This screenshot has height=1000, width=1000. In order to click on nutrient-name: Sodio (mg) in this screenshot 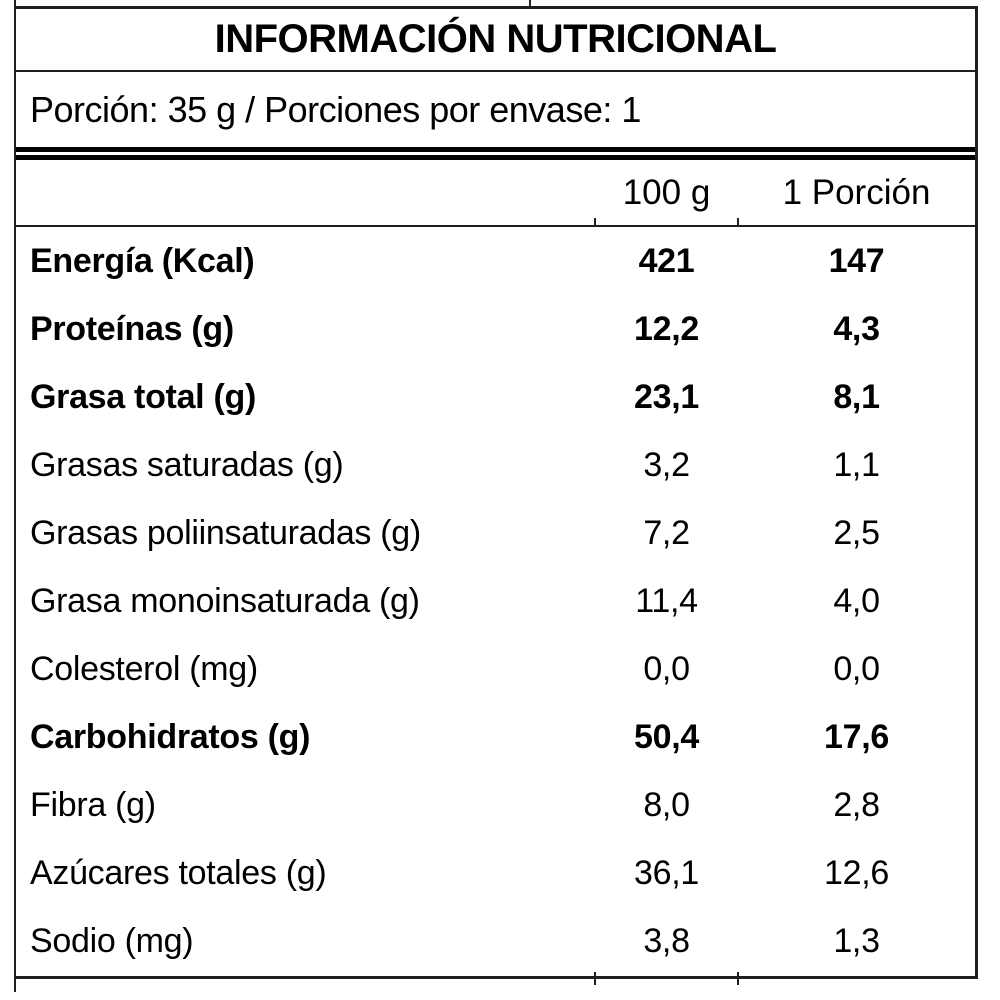, I will do `click(112, 941)`.